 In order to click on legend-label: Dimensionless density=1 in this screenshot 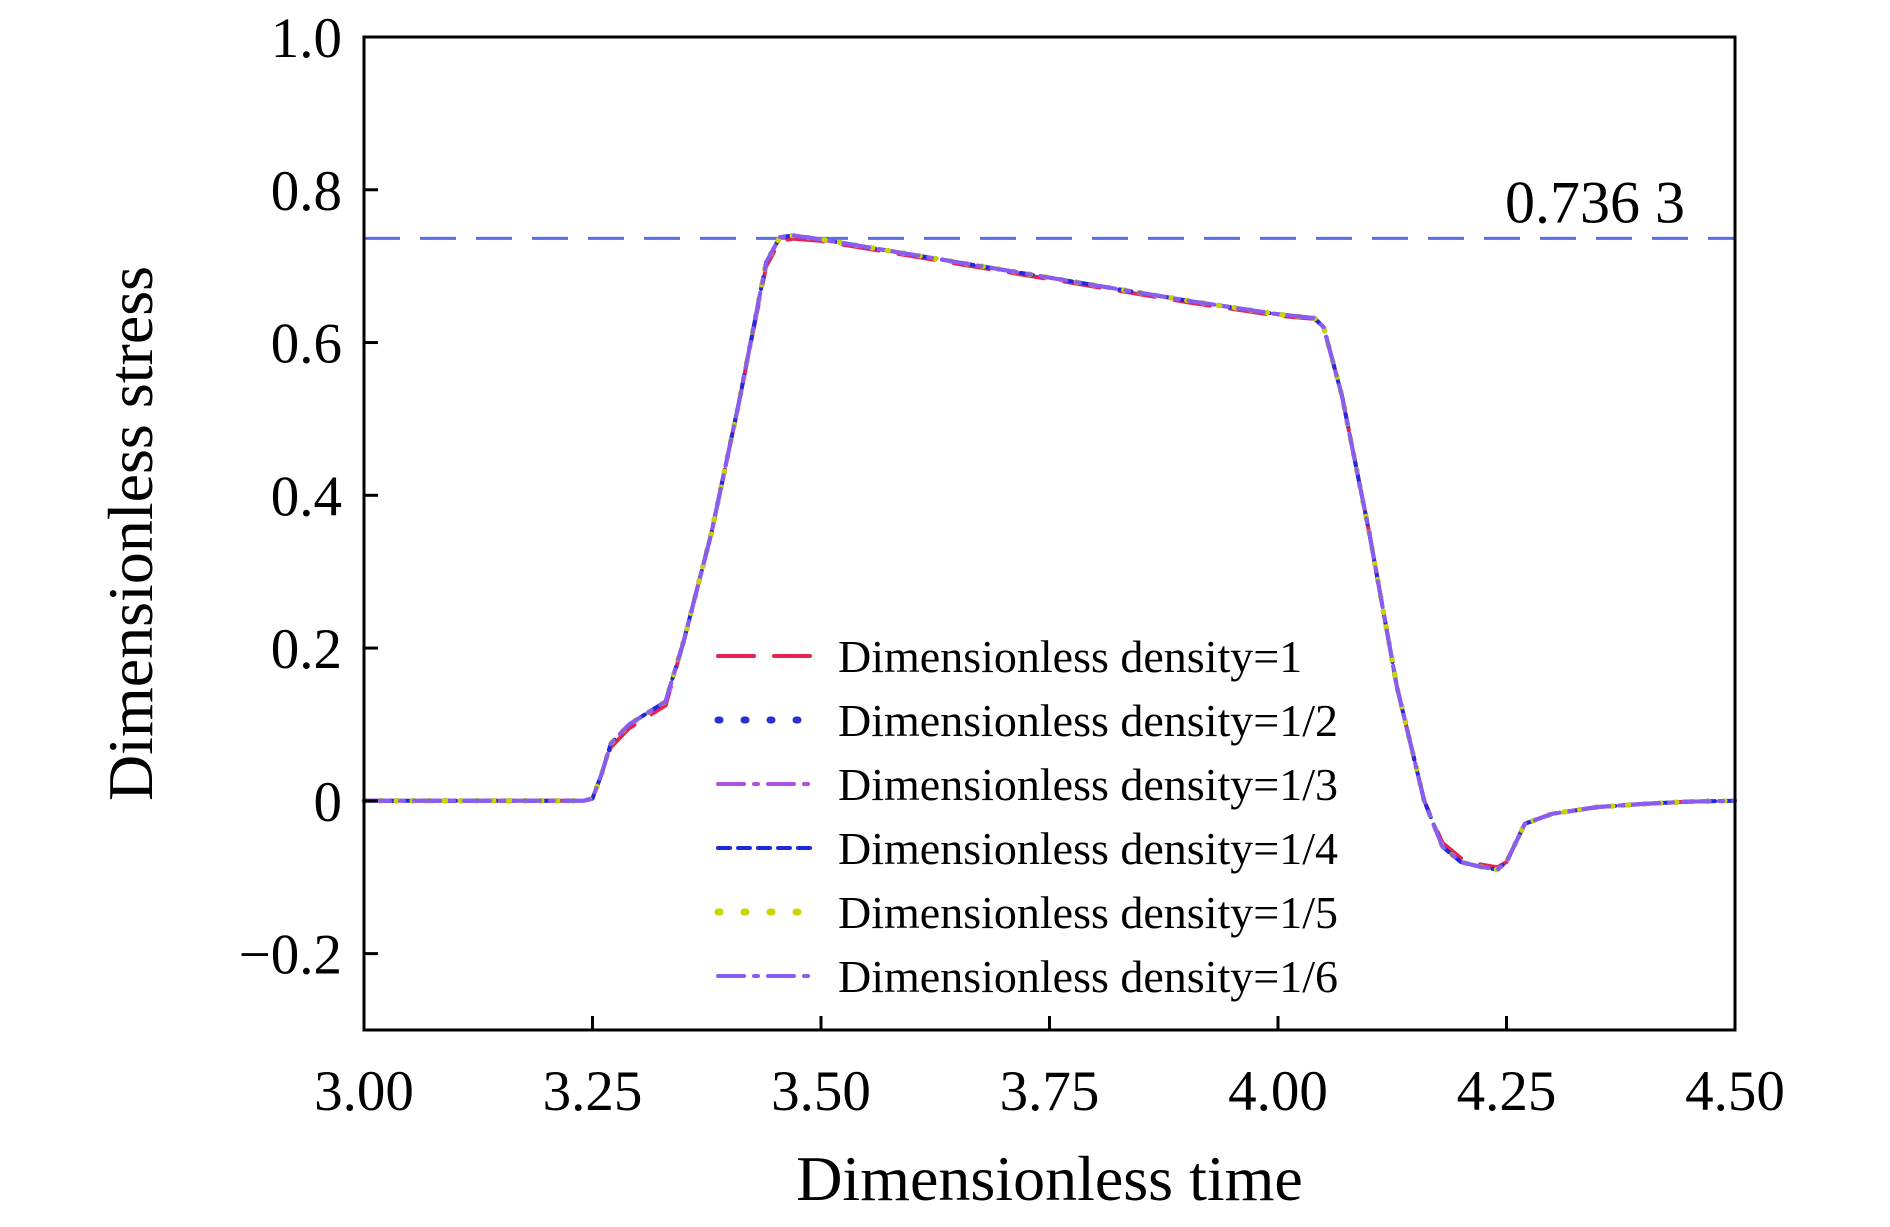, I will do `click(1070, 656)`.